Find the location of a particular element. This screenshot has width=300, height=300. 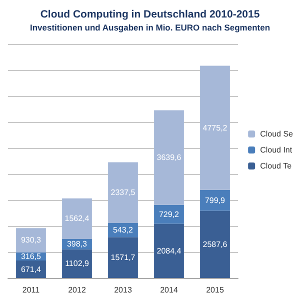

chart-subtitle: Investitionen und Ausgaben in Mio. EURO nach Segmenten is located at coordinates (150, 27).